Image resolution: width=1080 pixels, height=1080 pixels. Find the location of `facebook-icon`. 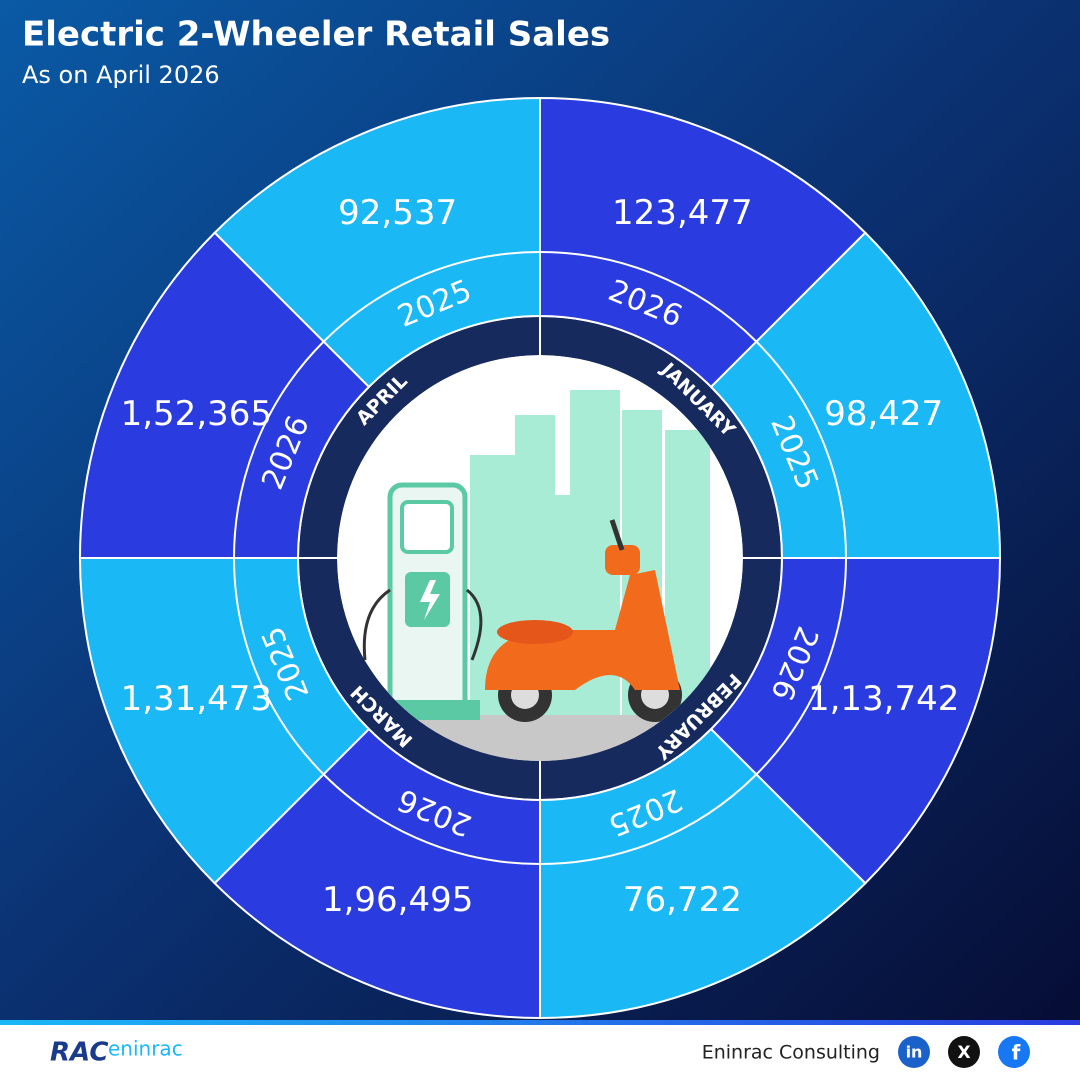

facebook-icon is located at coordinates (1014, 1052).